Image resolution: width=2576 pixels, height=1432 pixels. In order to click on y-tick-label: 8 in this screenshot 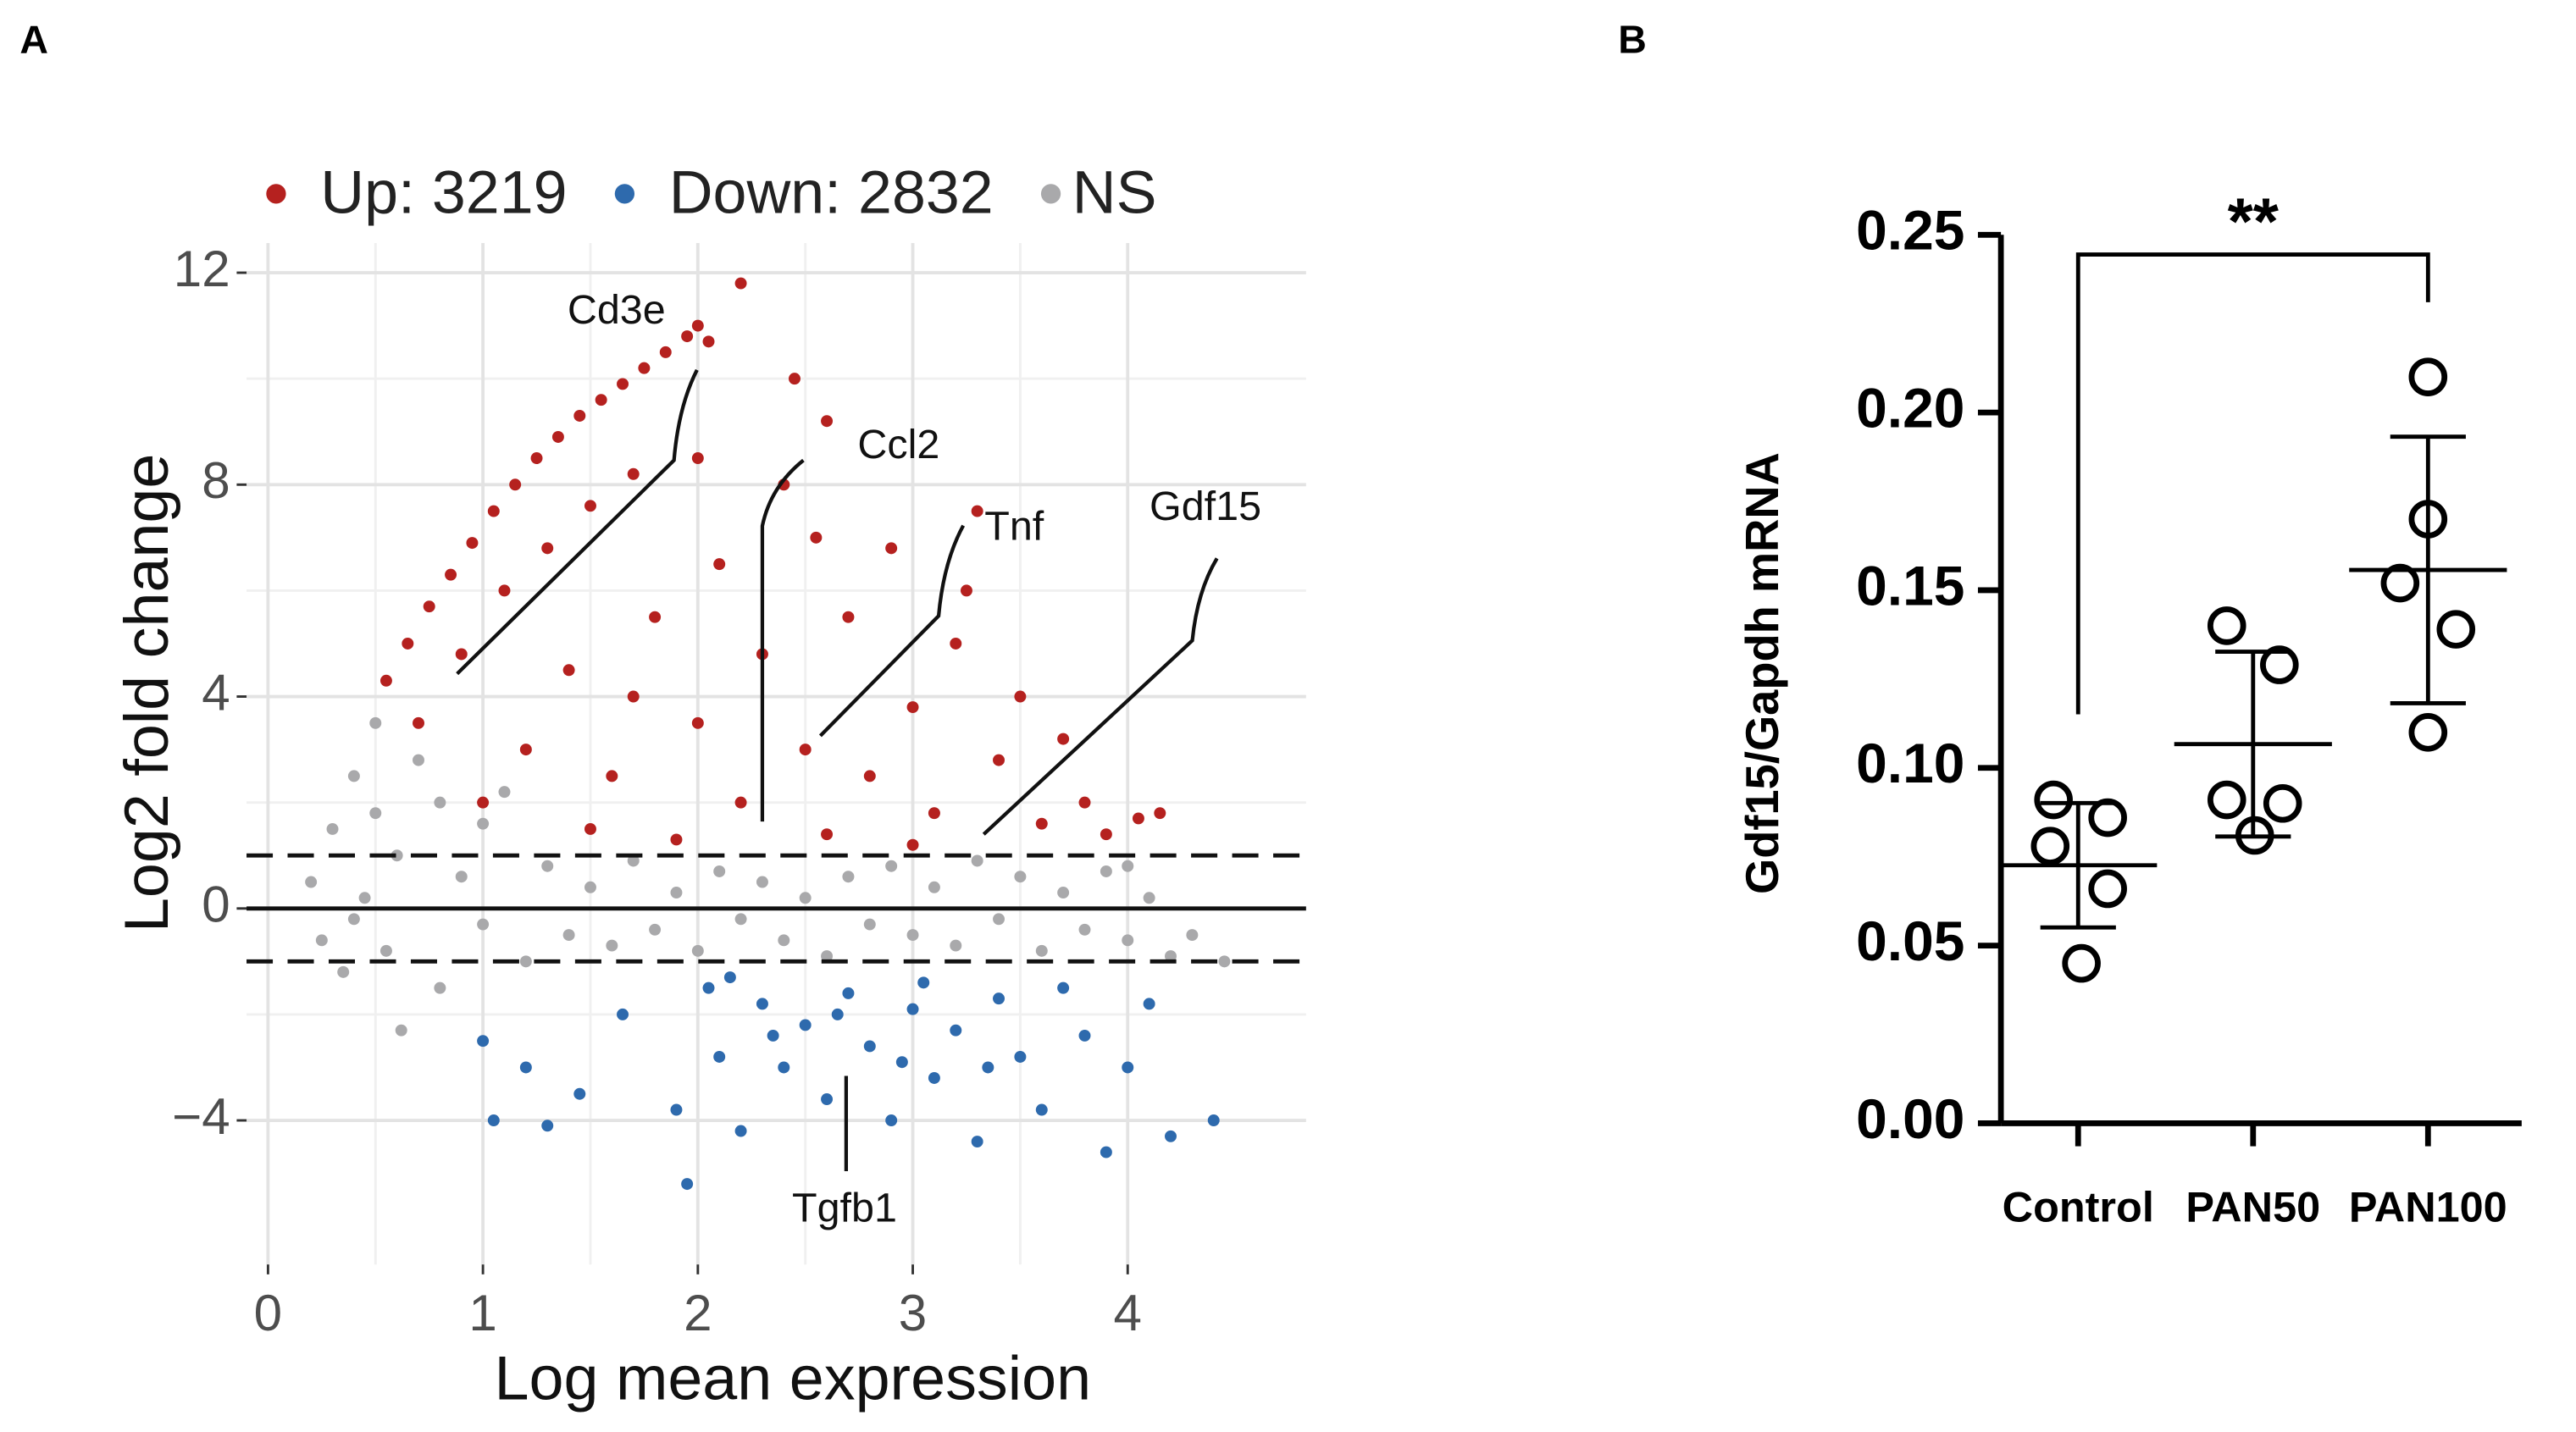, I will do `click(216, 480)`.